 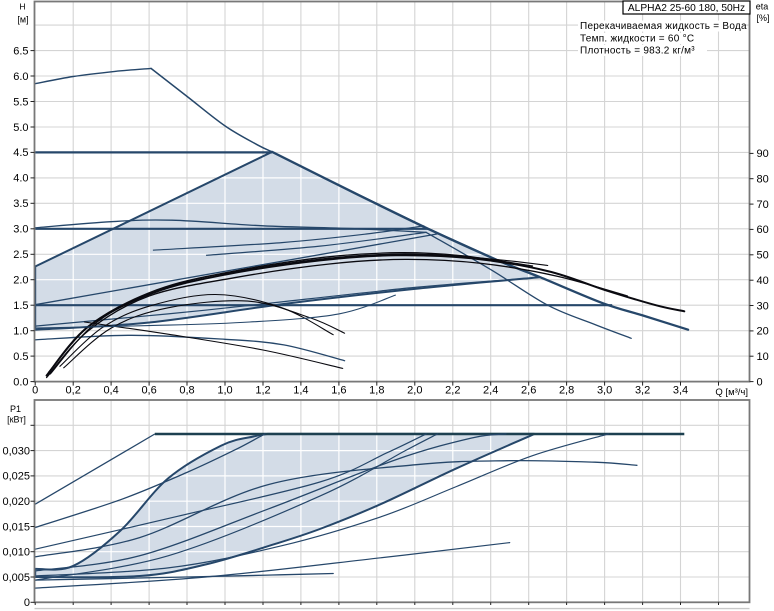 I want to click on svg-text: 0,2, so click(x=73, y=390).